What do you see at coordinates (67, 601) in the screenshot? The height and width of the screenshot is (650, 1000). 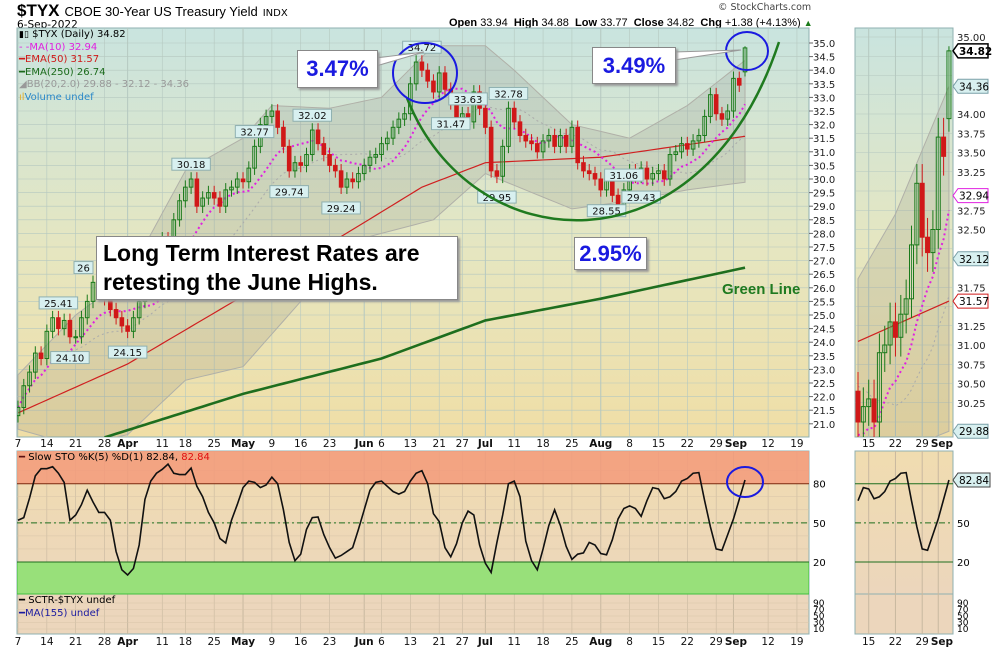 I see `legend-sctr: ━ SCTR-$TYX undef` at bounding box center [67, 601].